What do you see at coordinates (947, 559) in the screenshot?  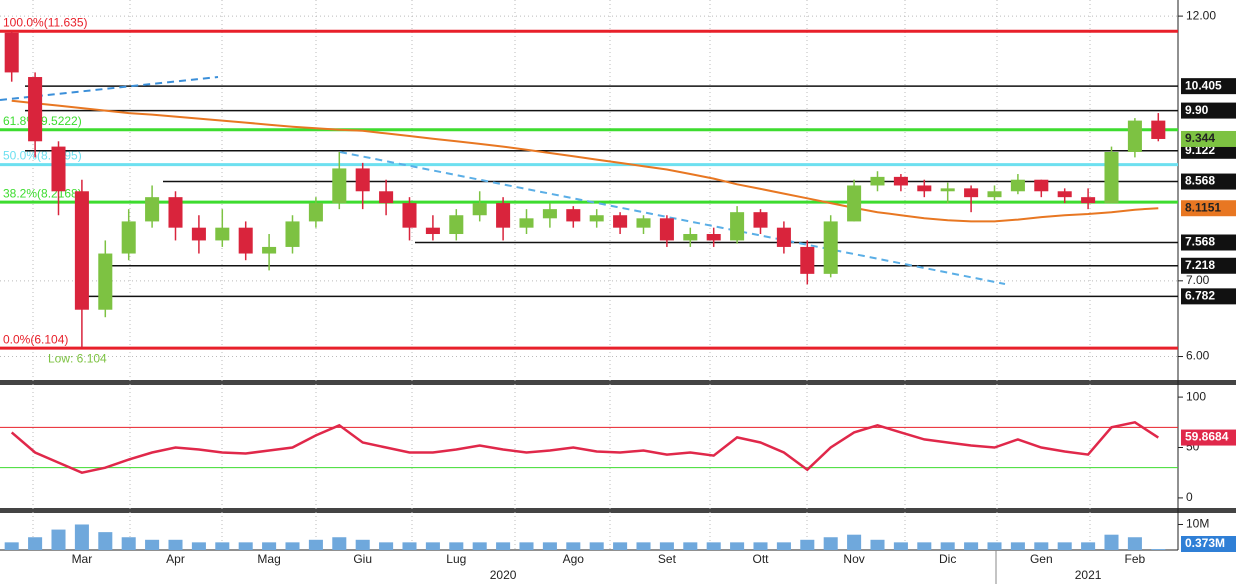 I see `x-tick-label: Dic` at bounding box center [947, 559].